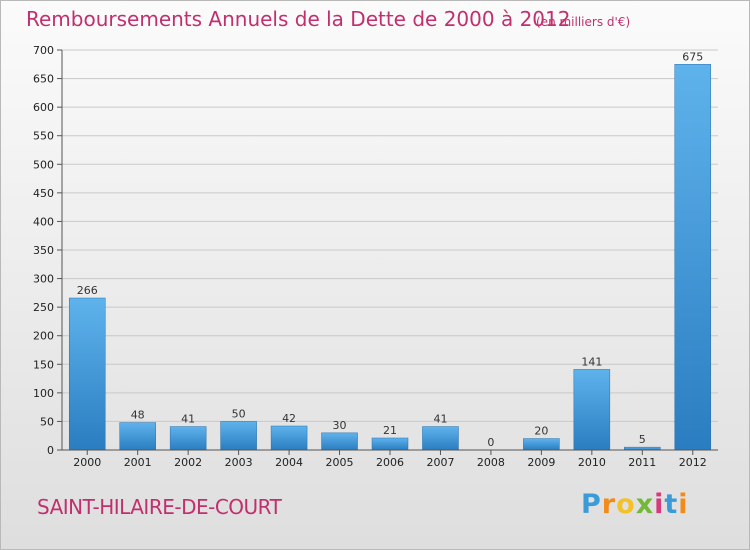 This screenshot has height=550, width=750. What do you see at coordinates (592, 462) in the screenshot?
I see `x-tick-label: 2010` at bounding box center [592, 462].